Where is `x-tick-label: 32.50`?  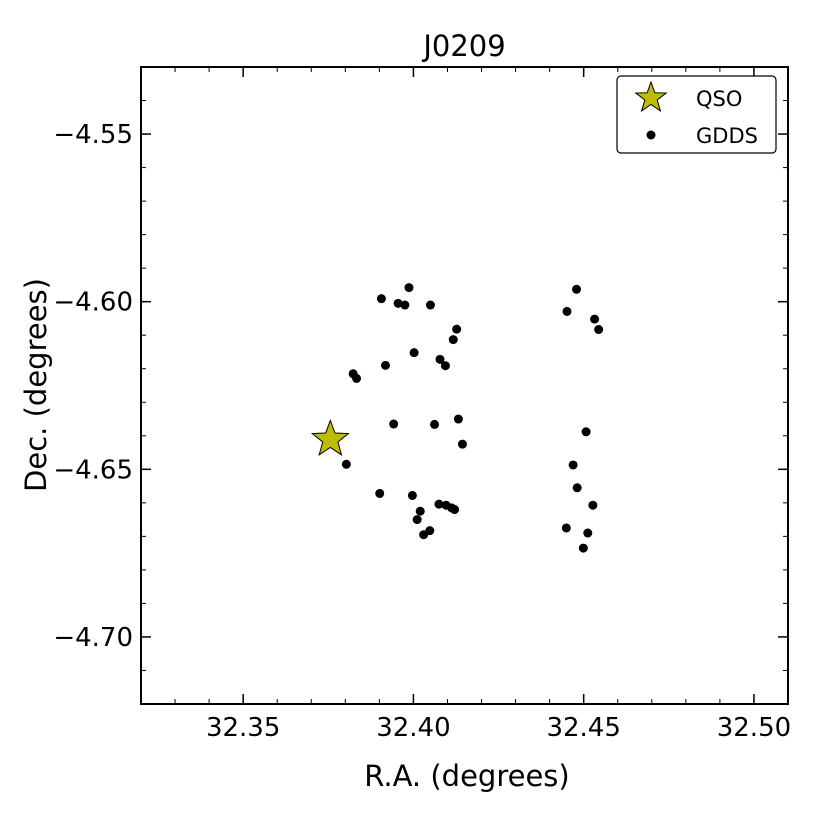 x-tick-label: 32.50 is located at coordinates (754, 728).